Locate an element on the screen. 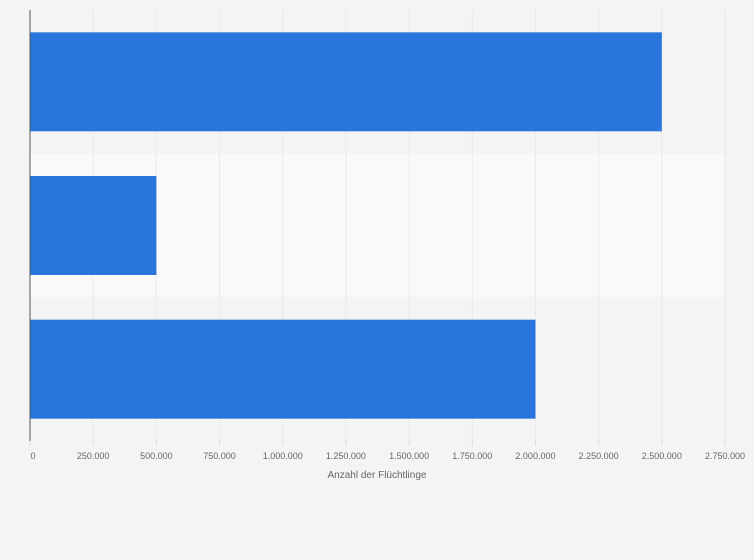 This screenshot has width=754, height=560. x-tick-label: 1.000.000 is located at coordinates (283, 456).